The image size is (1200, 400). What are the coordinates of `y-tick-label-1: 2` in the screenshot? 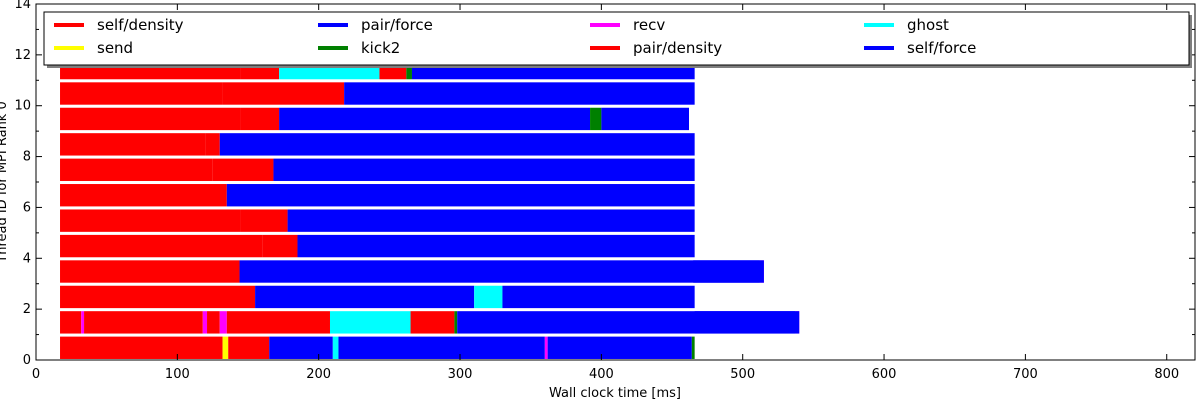 It's located at (27, 309).